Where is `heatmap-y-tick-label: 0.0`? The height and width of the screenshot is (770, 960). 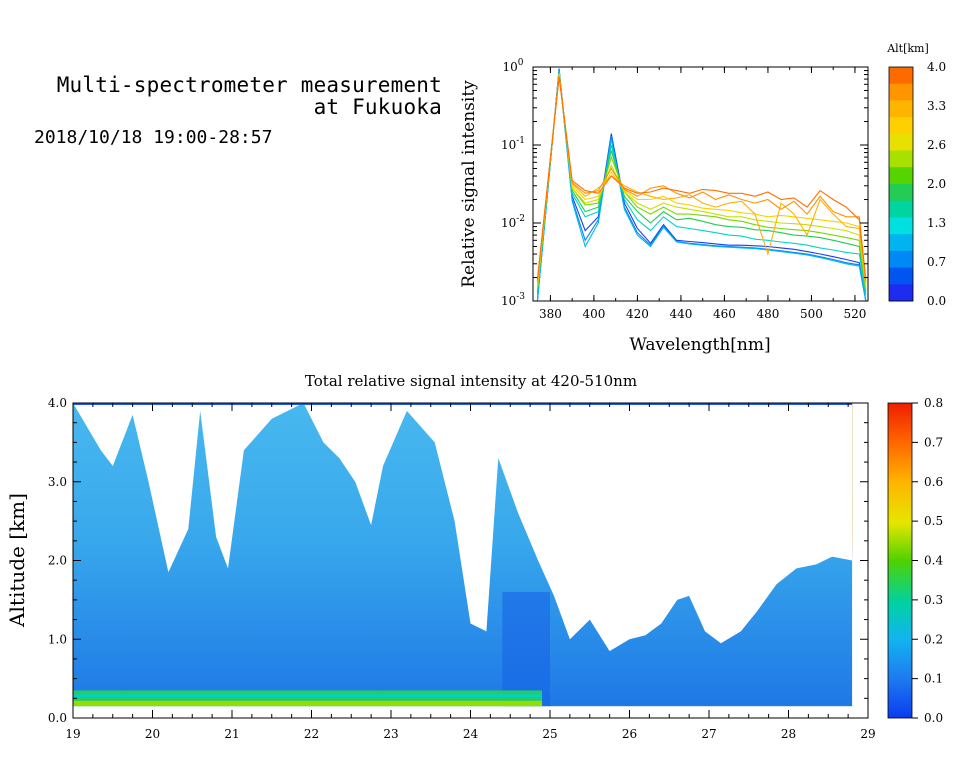
heatmap-y-tick-label: 0.0 is located at coordinates (57, 718).